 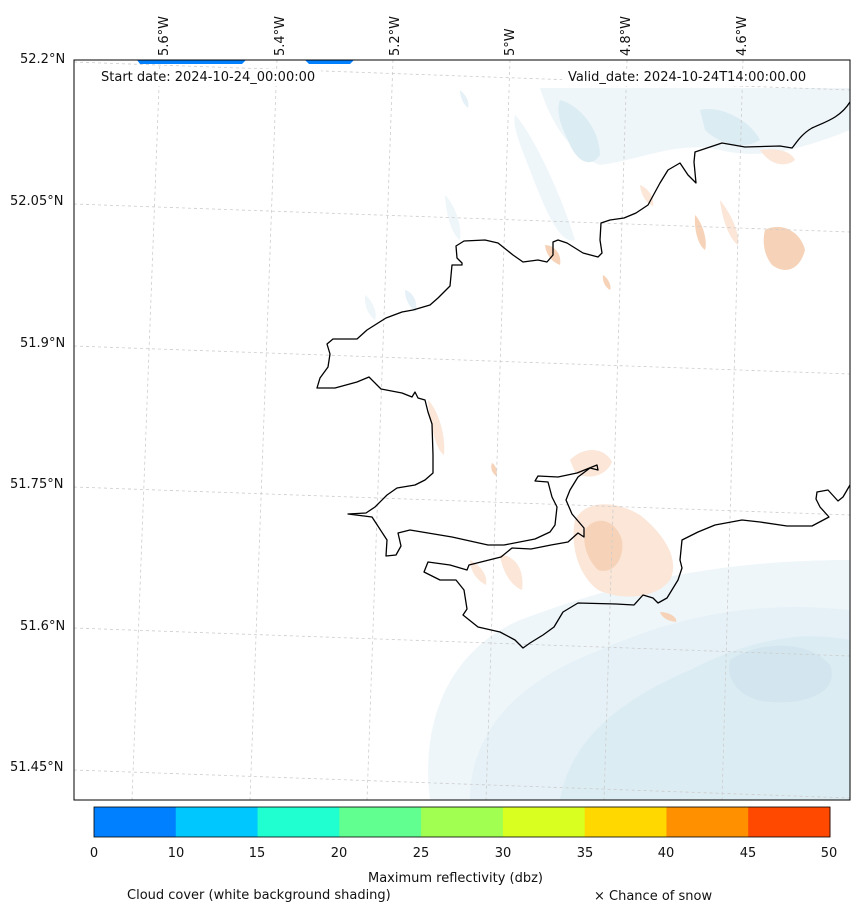 What do you see at coordinates (742, 35) in the screenshot?
I see `lon-label: 4.6°W` at bounding box center [742, 35].